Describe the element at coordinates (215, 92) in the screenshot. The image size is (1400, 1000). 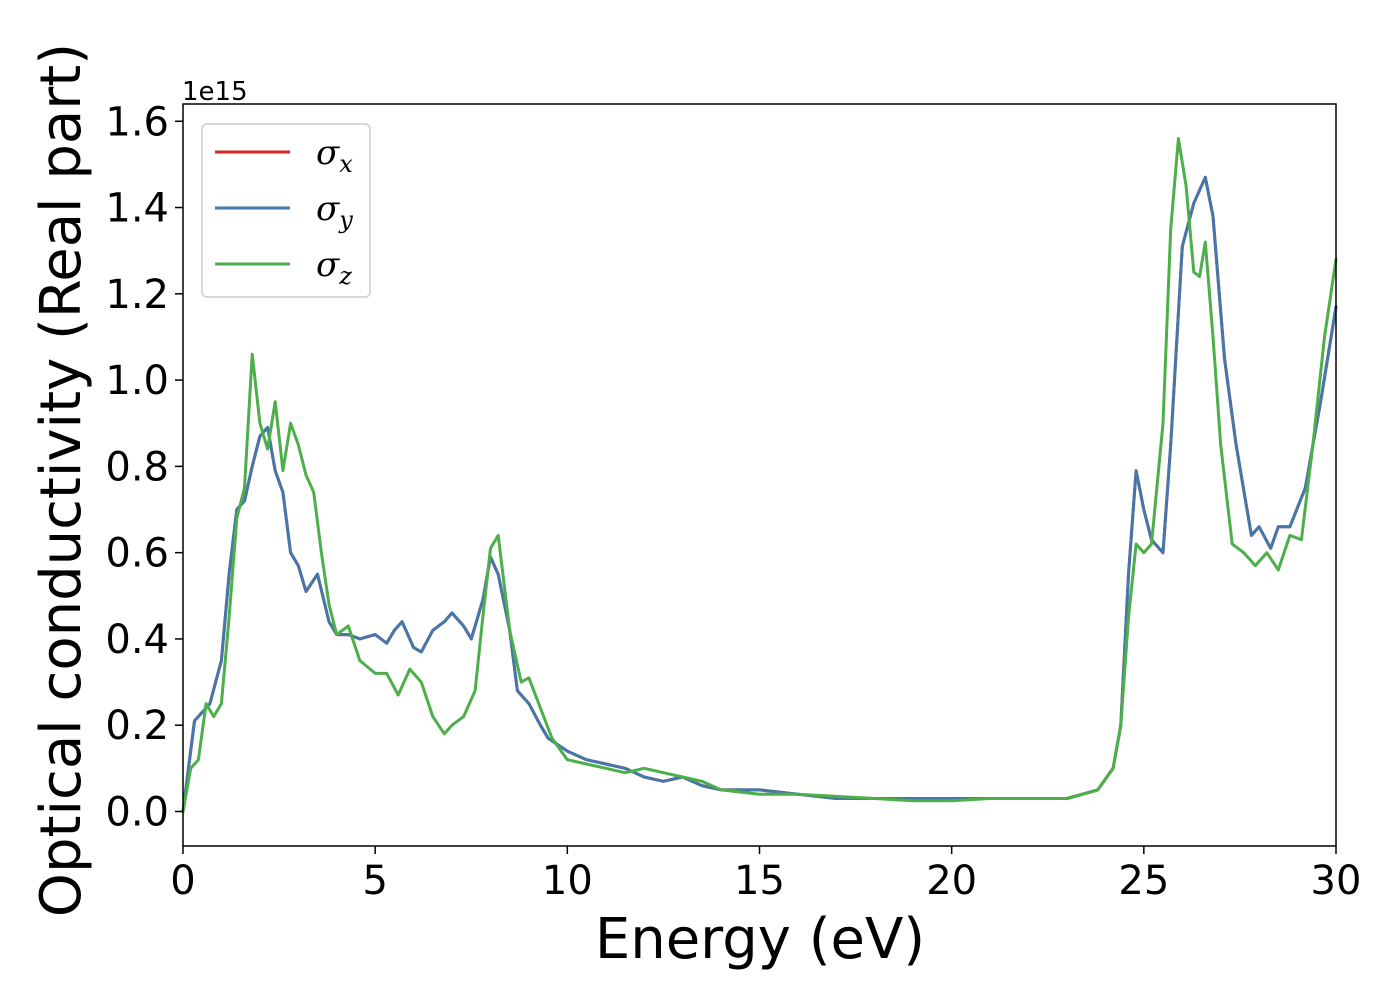
I see `y-offset-text: 1e15` at that location.